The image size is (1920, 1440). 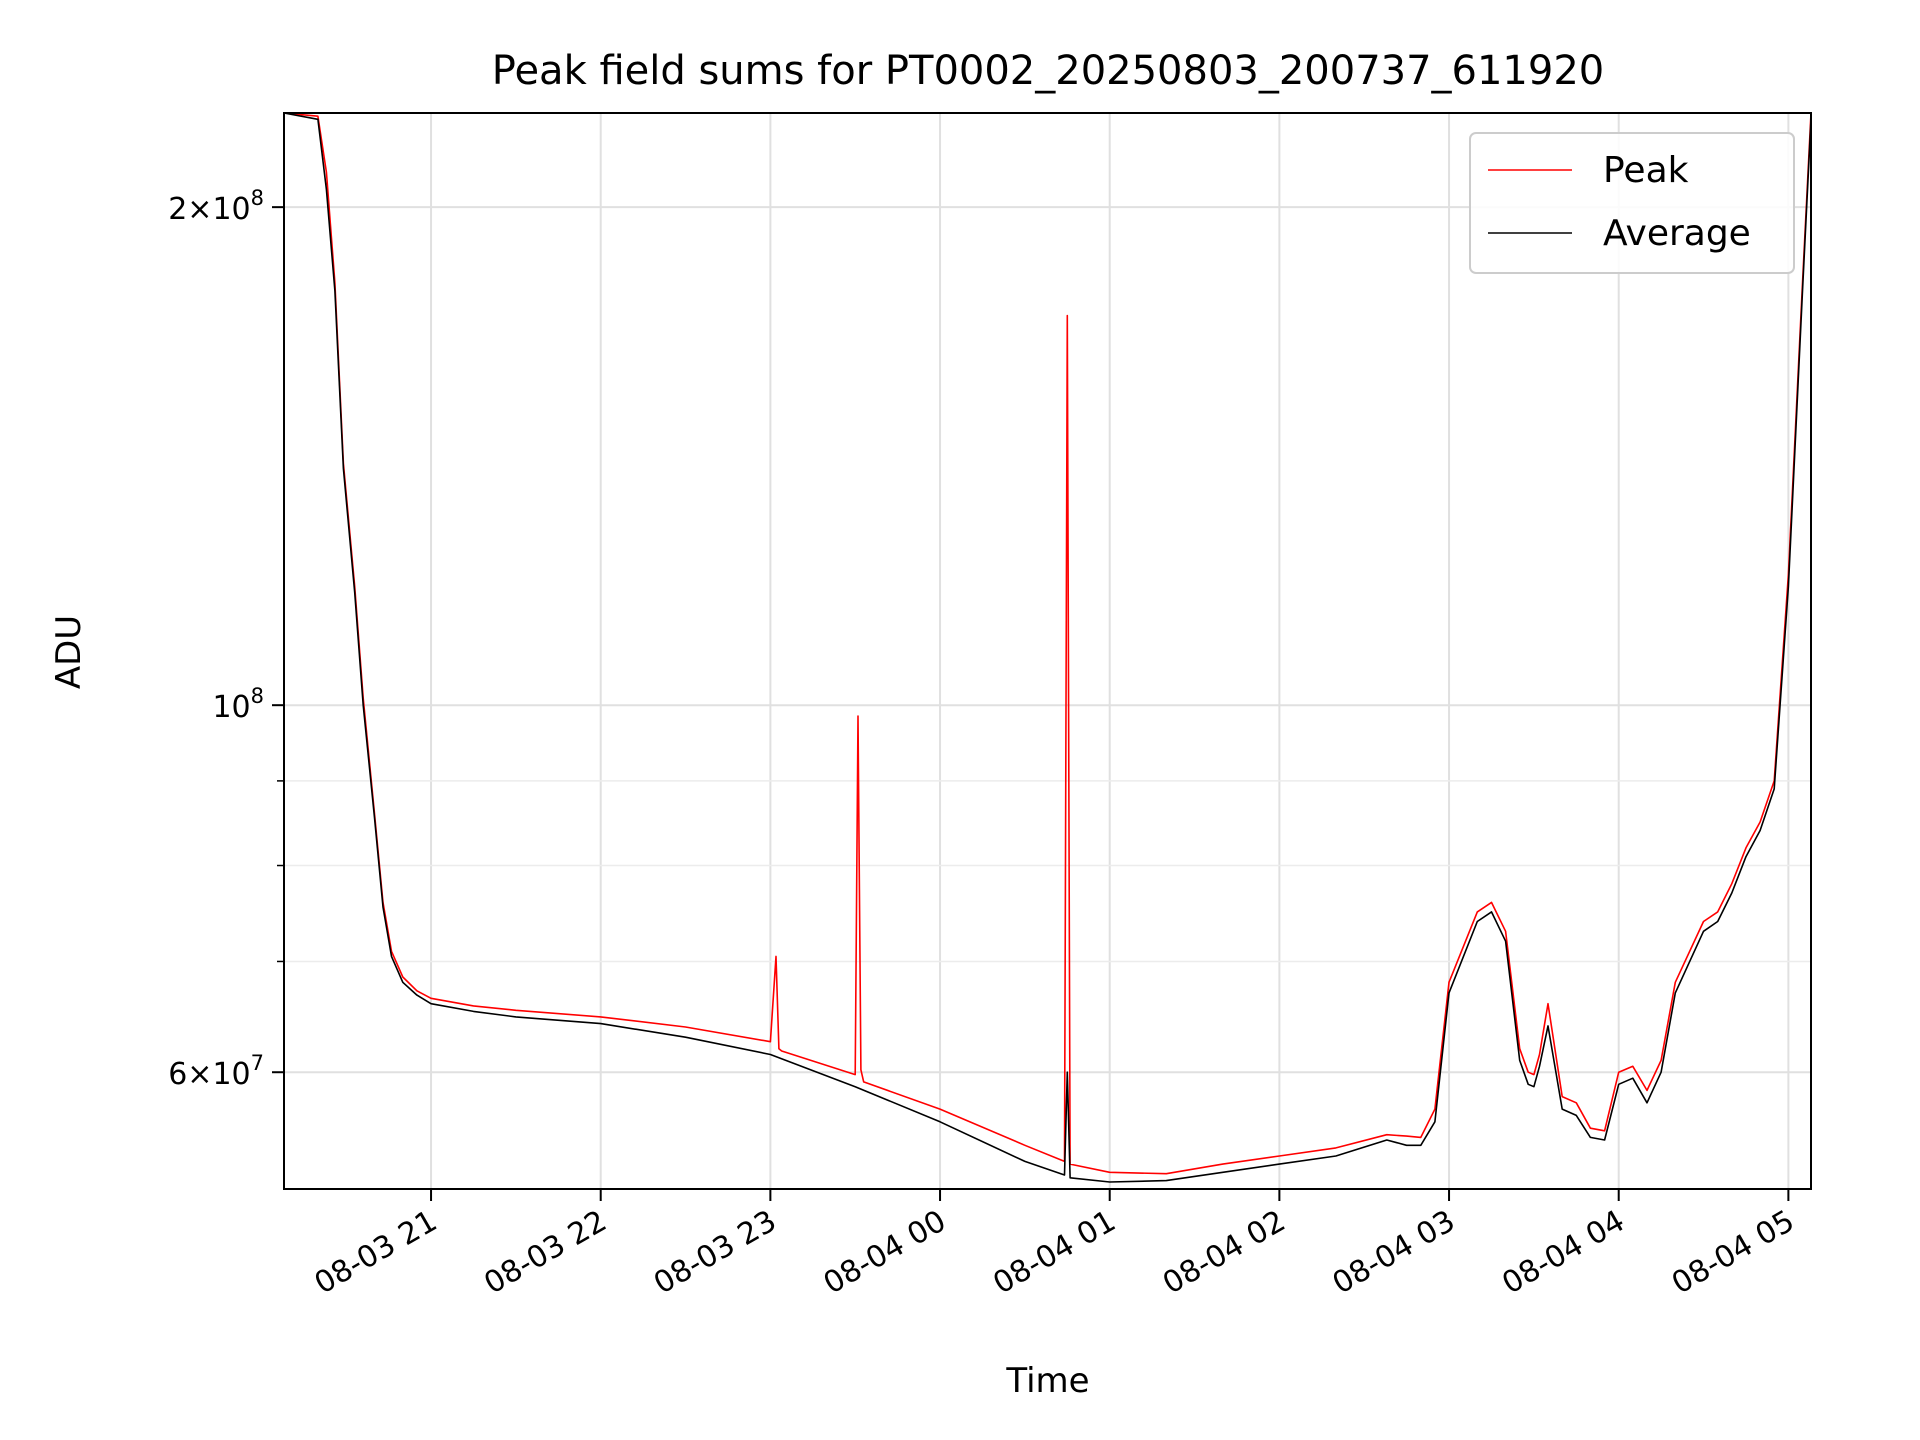 I want to click on legend-box, so click(x=1632, y=203).